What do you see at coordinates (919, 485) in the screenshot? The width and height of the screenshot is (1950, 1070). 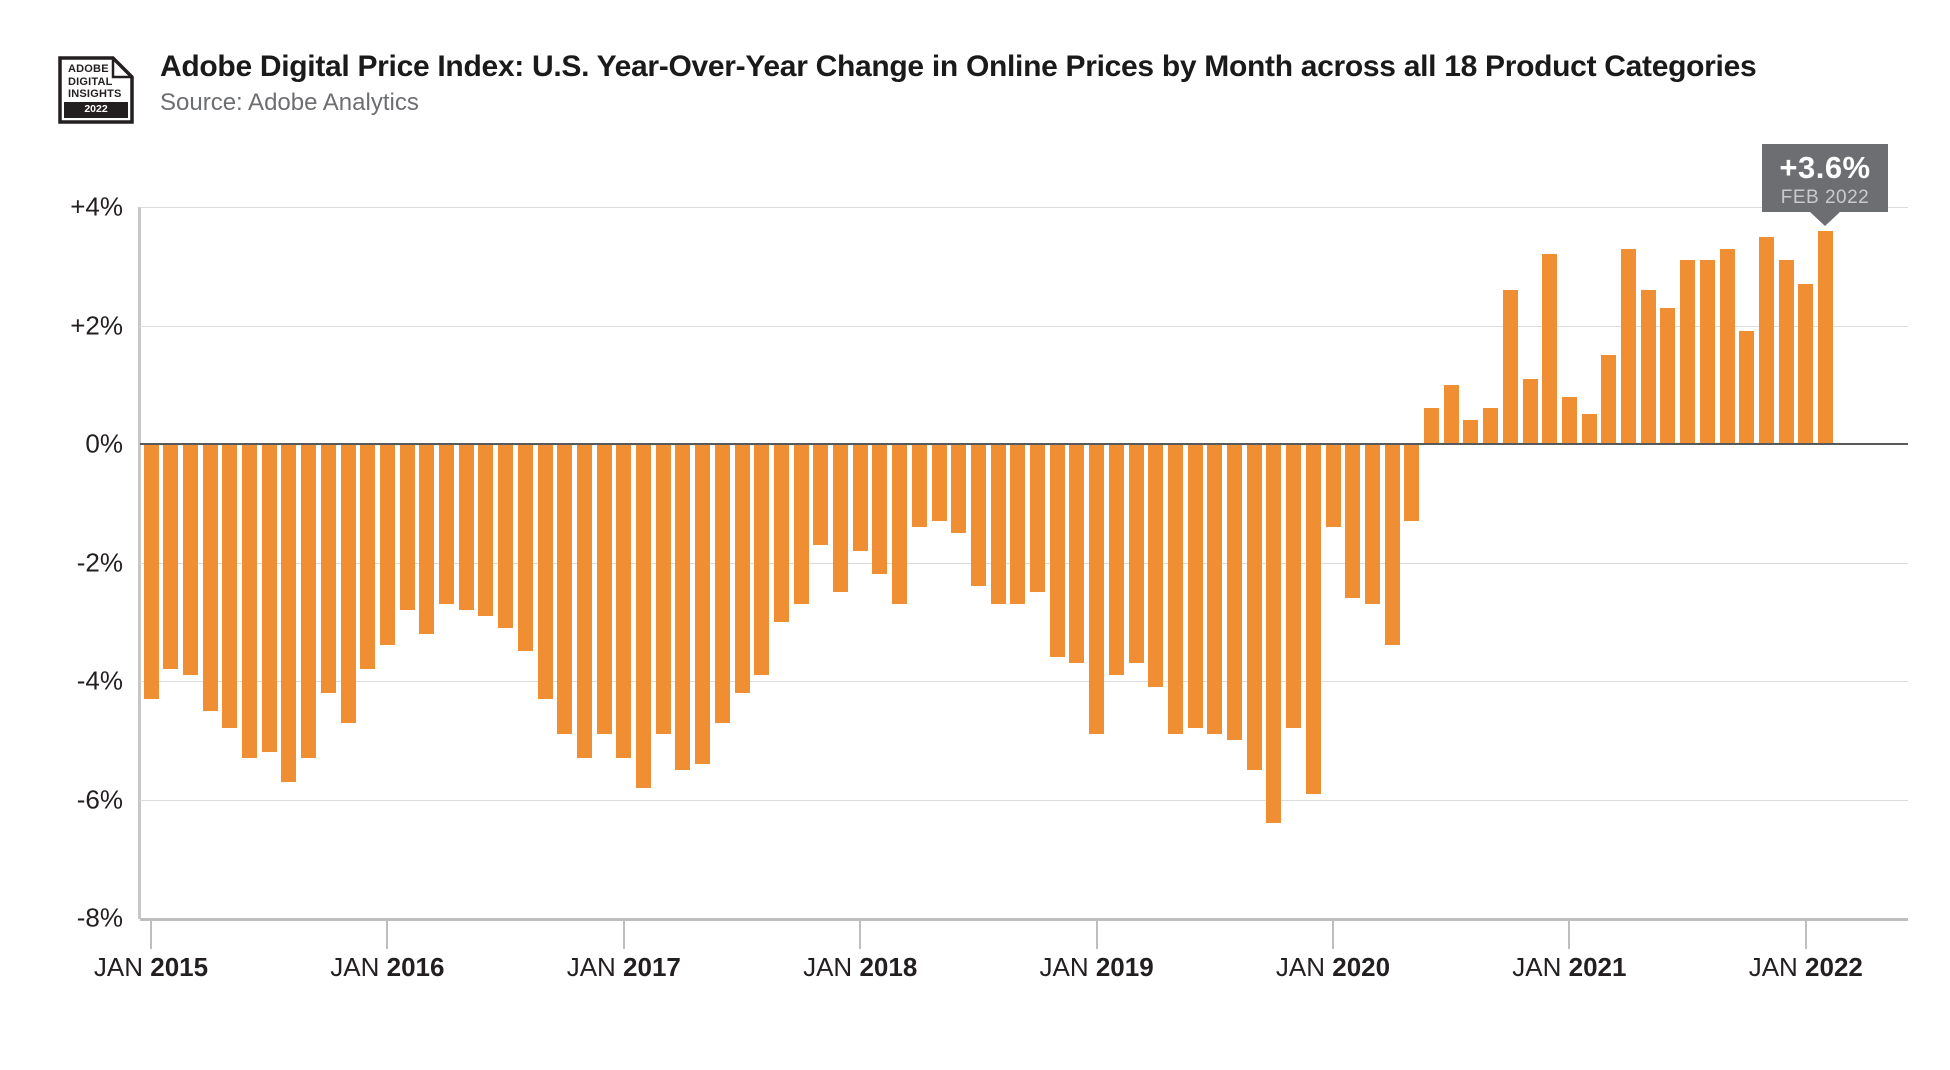 I see `bar-apr-2018` at bounding box center [919, 485].